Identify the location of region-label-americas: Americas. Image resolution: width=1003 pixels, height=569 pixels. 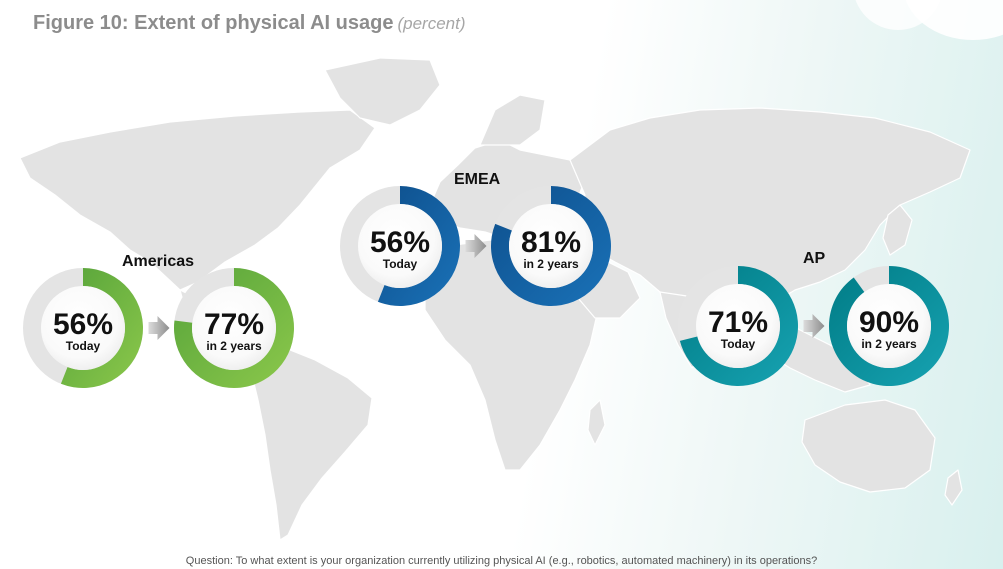
(158, 261).